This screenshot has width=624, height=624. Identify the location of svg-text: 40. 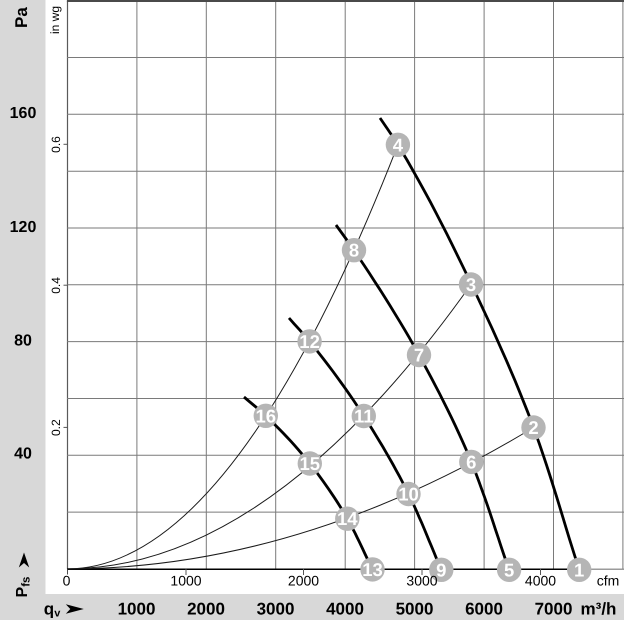
(23, 454).